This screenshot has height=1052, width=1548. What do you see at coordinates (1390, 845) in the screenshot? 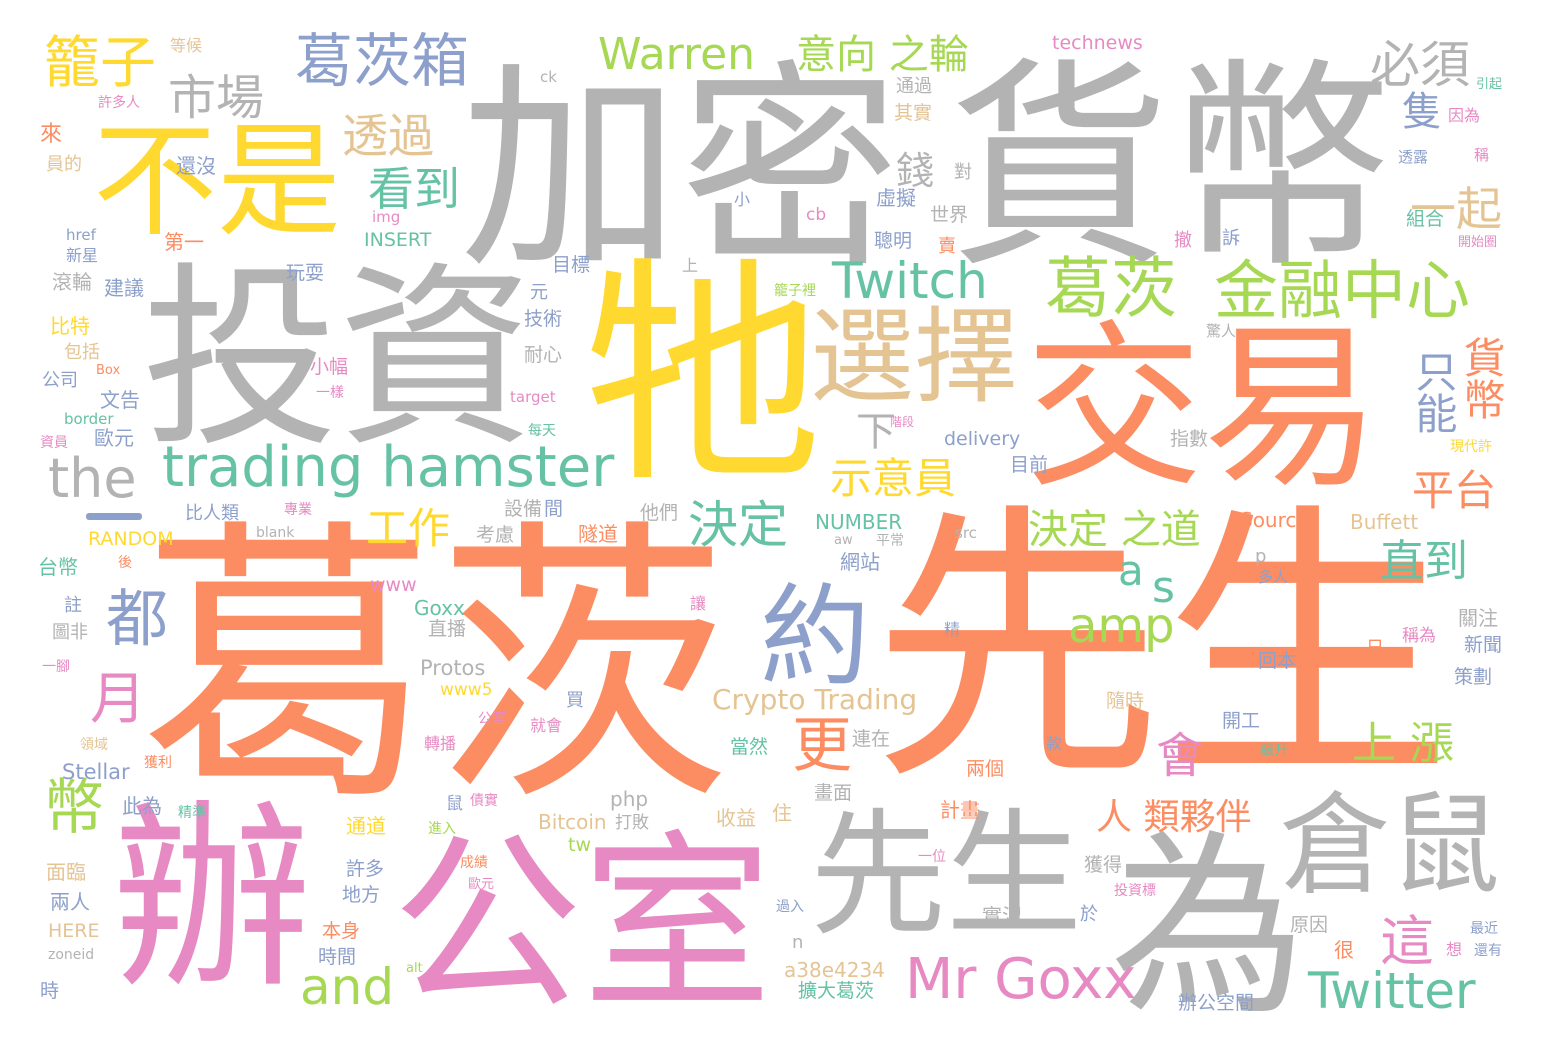
I see `word-cang-shu: 倉鼠` at bounding box center [1390, 845].